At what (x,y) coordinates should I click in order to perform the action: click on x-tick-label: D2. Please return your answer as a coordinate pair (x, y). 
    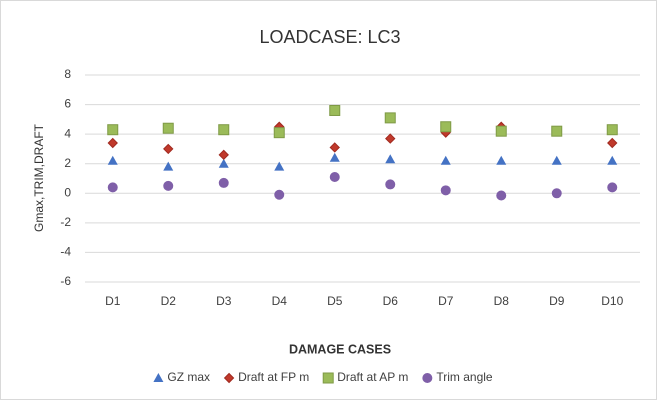
    Looking at the image, I should click on (169, 301).